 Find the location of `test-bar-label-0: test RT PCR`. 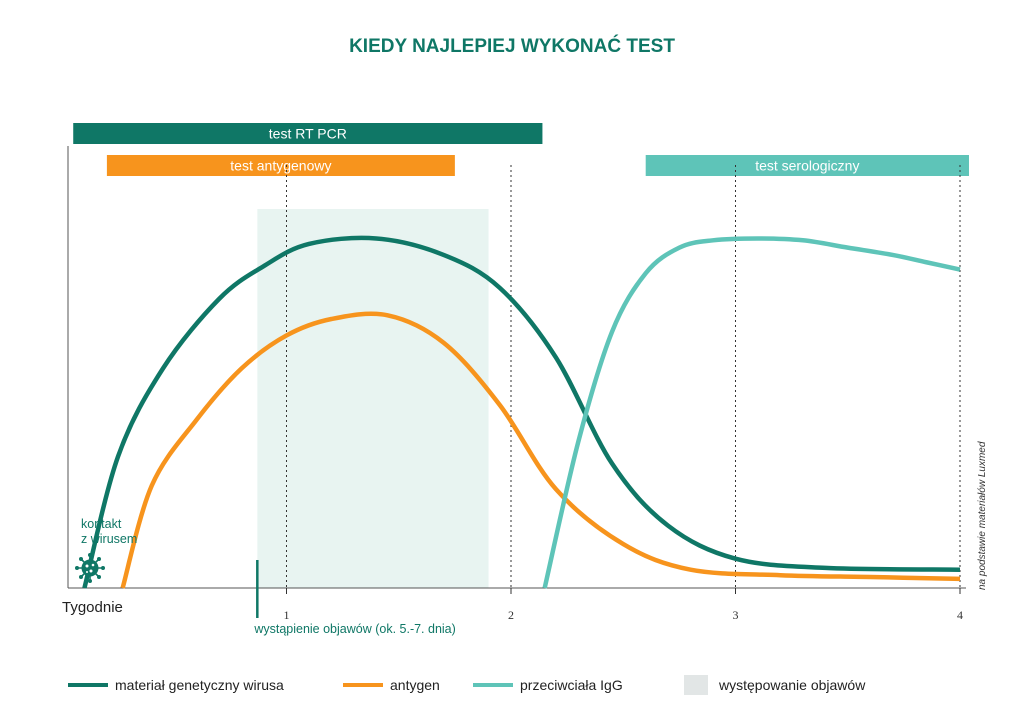

test-bar-label-0: test RT PCR is located at coordinates (308, 134).